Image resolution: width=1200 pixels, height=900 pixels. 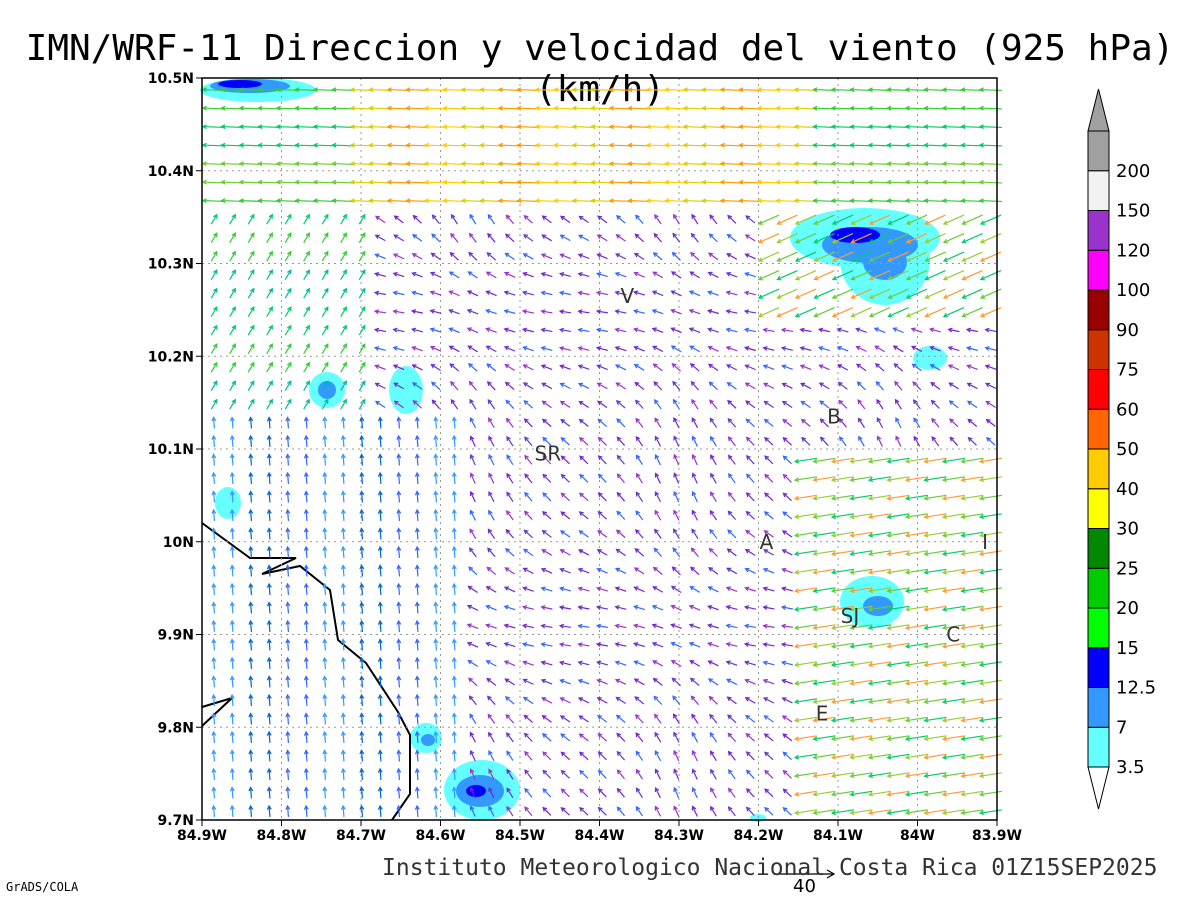 I want to click on x-tick-label: 84.2W, so click(x=759, y=836).